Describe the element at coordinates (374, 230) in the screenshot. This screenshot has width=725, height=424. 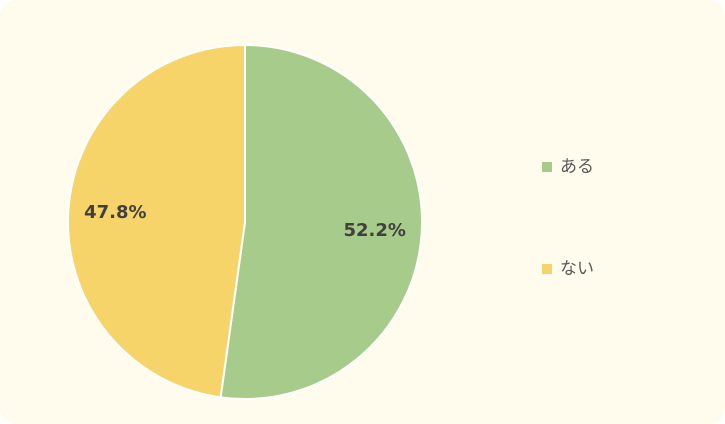
I see `data-label: 52.2%` at that location.